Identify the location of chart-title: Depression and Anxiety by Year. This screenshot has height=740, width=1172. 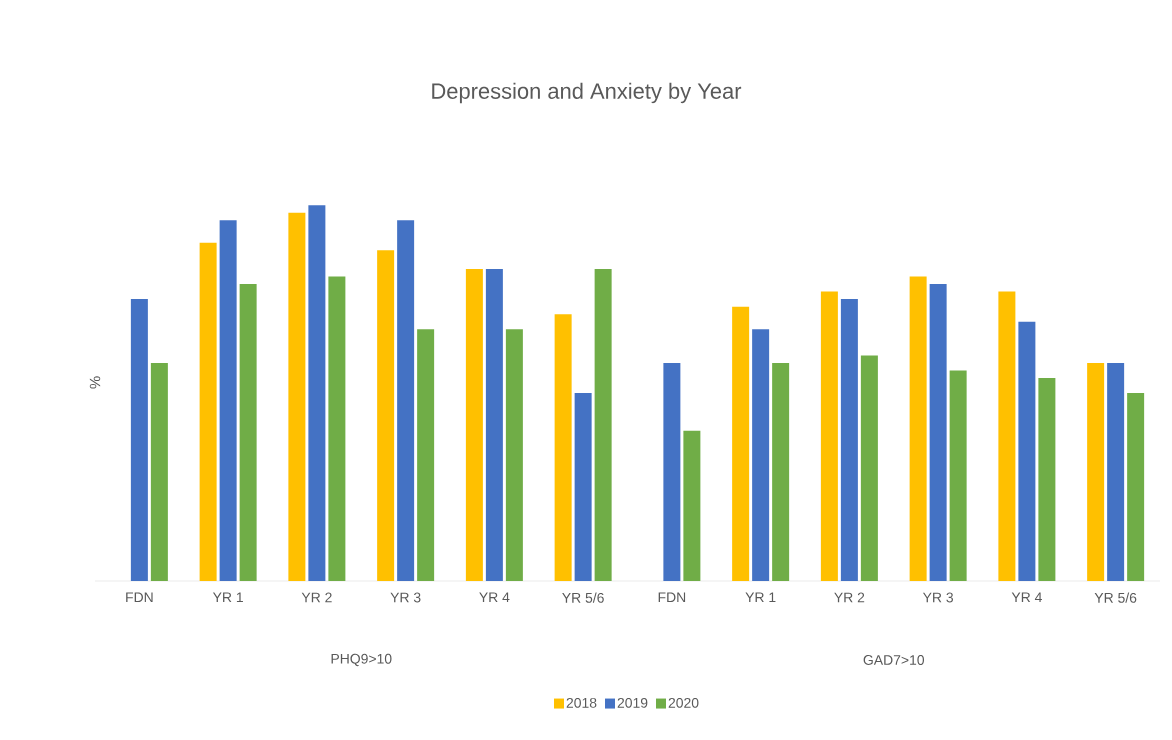
(587, 93).